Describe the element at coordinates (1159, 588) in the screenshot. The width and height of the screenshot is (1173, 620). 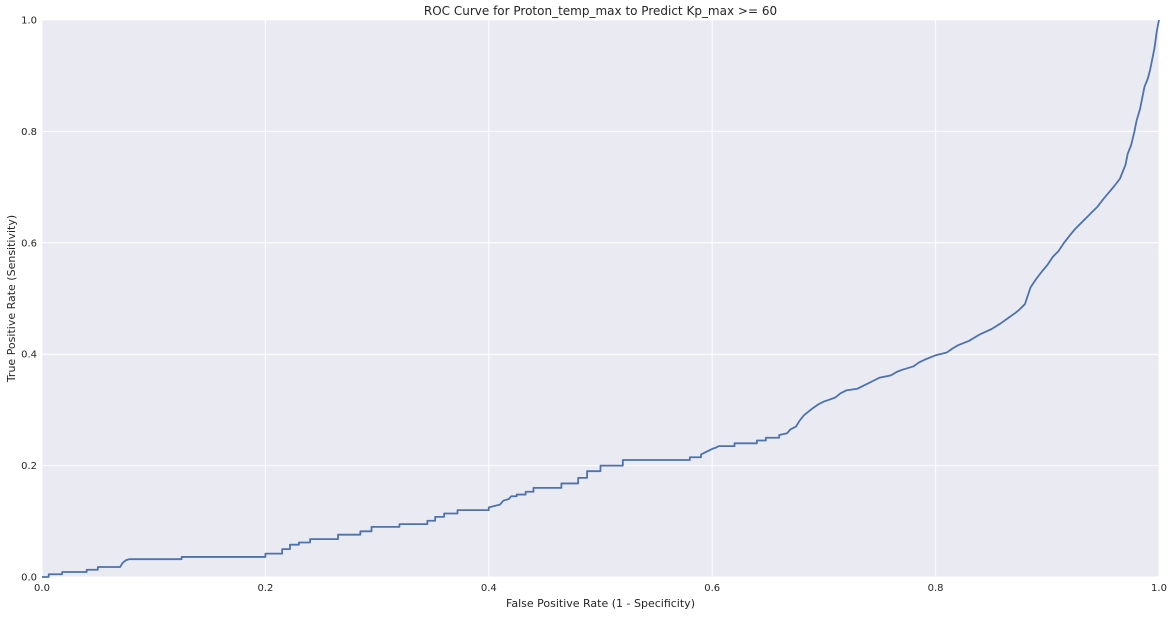
I see `x-tick-label: 1.0` at that location.